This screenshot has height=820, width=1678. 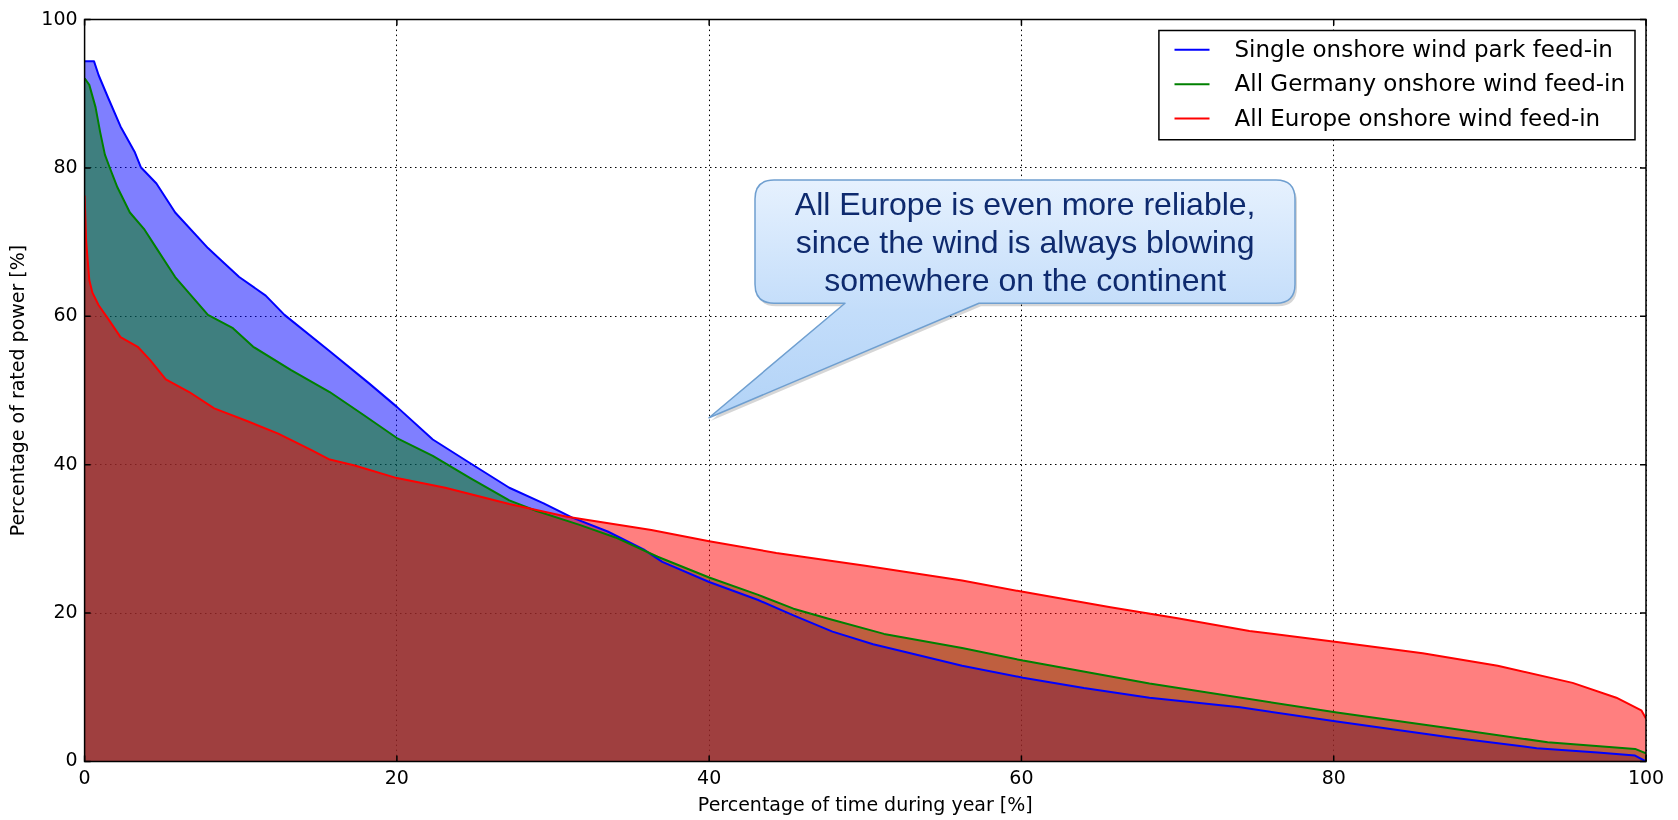 What do you see at coordinates (1021, 776) in the screenshot?
I see `x-tick-label: 60` at bounding box center [1021, 776].